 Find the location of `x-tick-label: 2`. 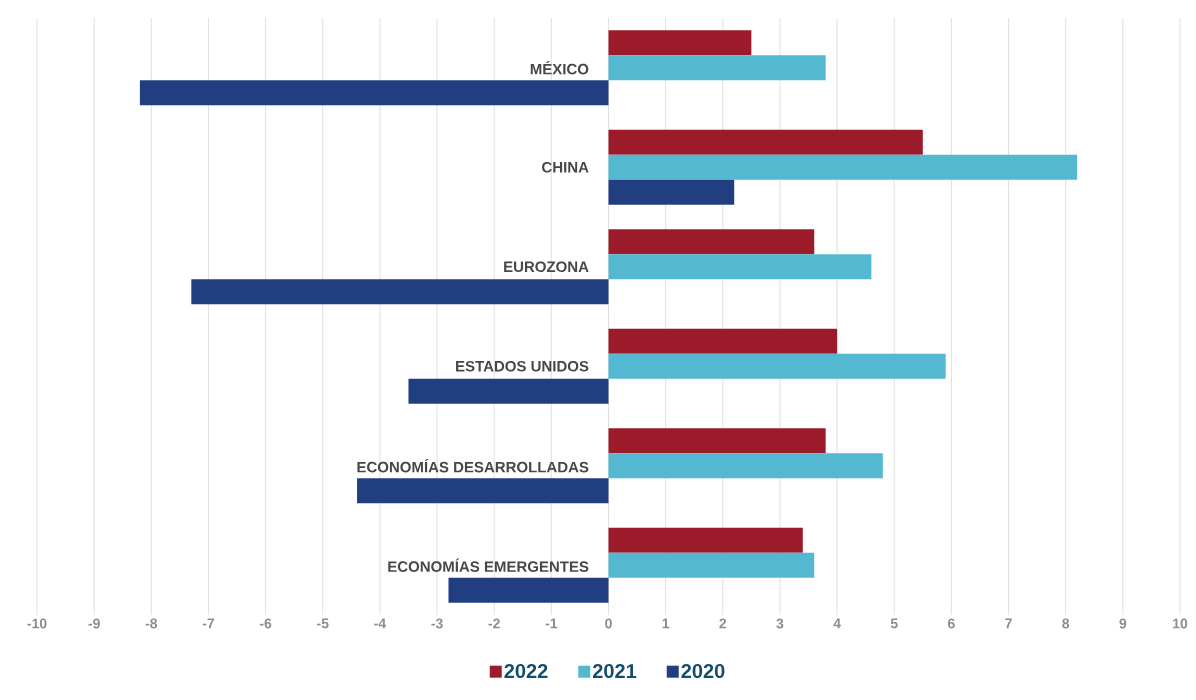

x-tick-label: 2 is located at coordinates (723, 623).